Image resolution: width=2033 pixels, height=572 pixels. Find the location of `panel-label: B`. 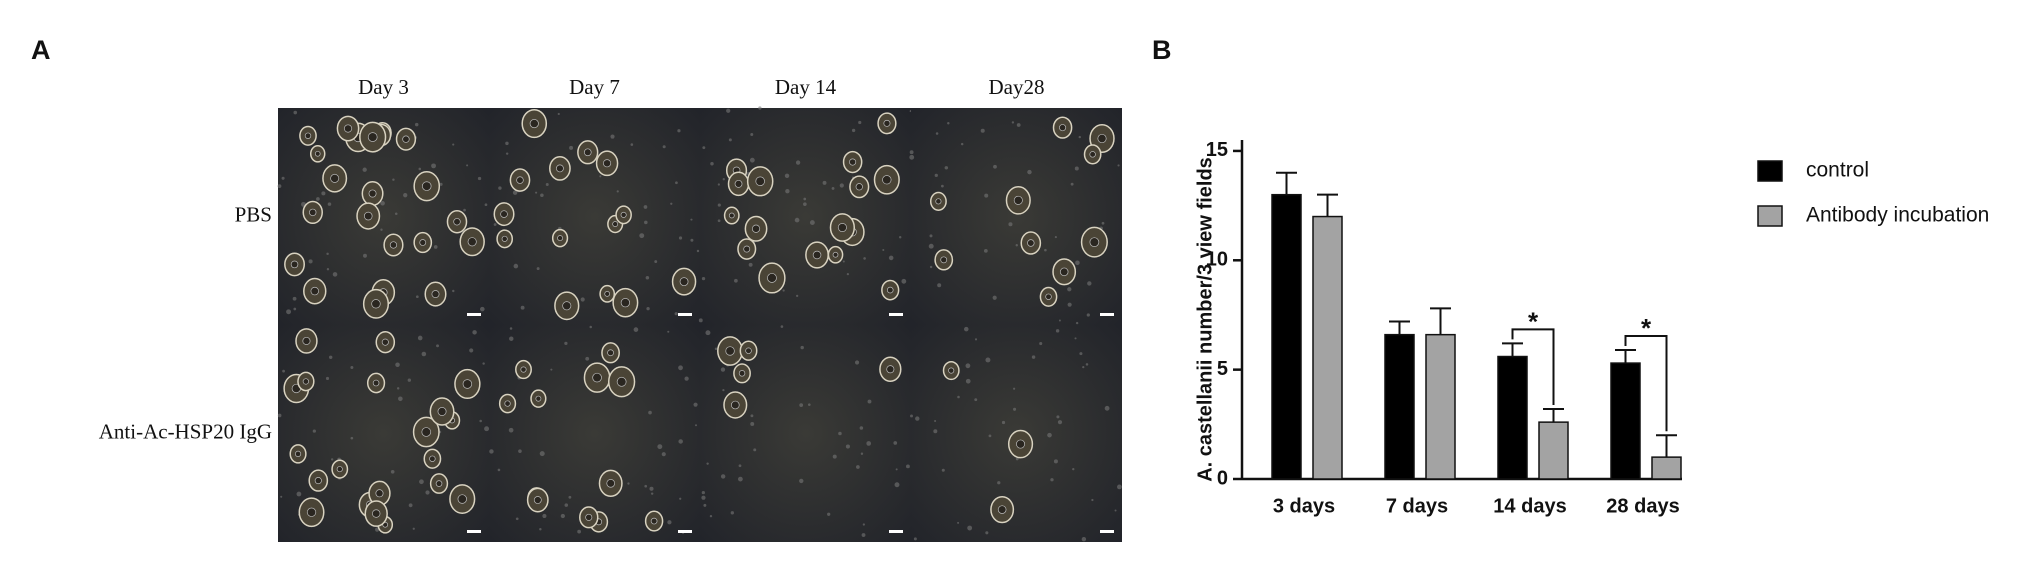

panel-label: B is located at coordinates (1162, 50).